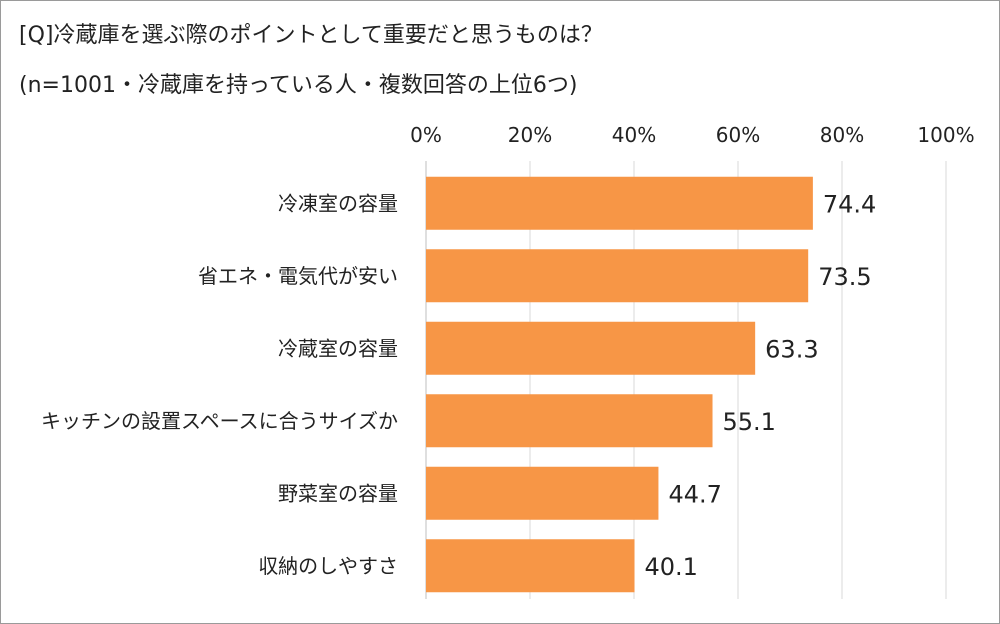 The height and width of the screenshot is (624, 1000). I want to click on value-label: 55.1, so click(749, 422).